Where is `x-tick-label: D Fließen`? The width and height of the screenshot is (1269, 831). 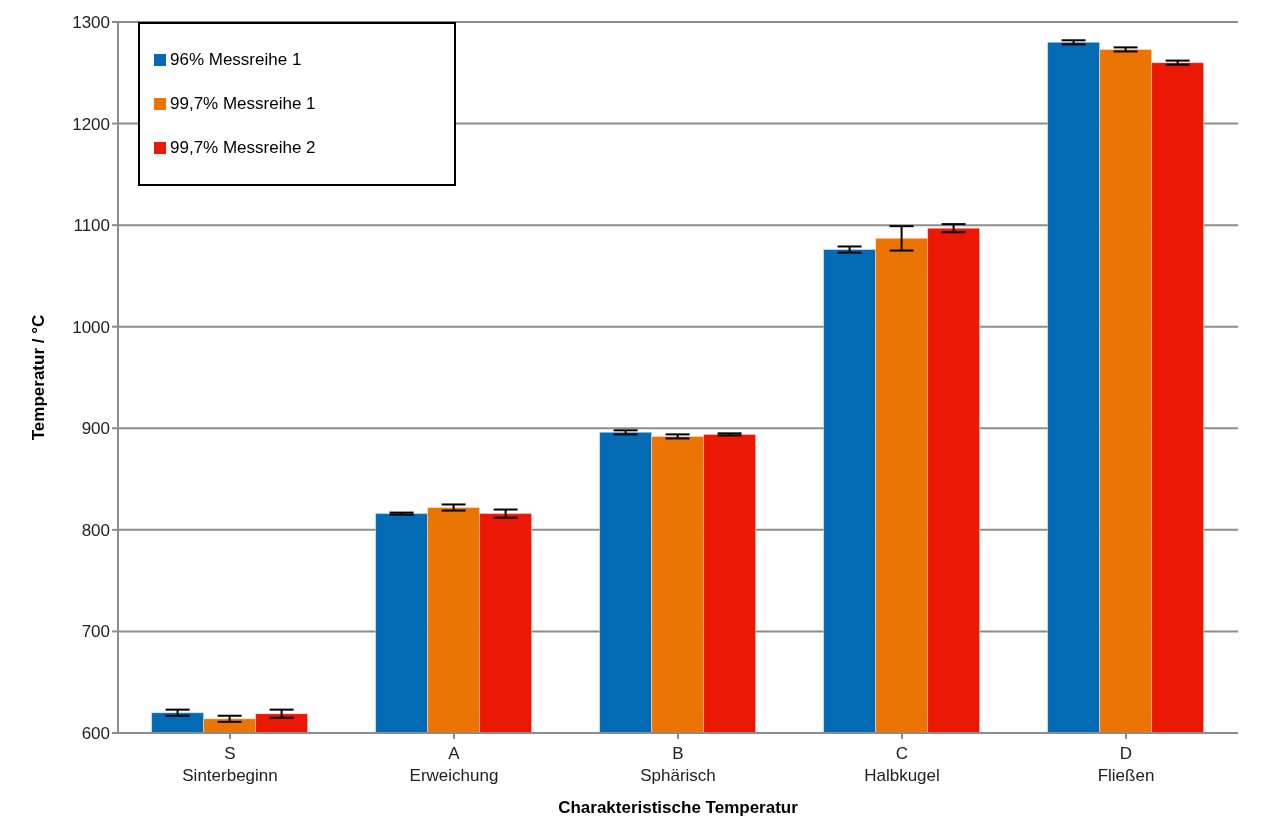
x-tick-label: D Fließen is located at coordinates (1126, 764).